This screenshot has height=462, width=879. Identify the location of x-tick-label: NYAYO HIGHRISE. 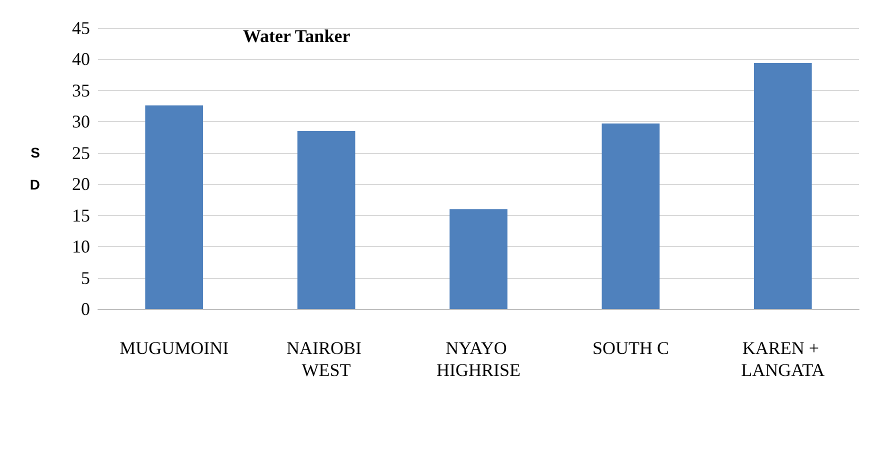
(478, 359).